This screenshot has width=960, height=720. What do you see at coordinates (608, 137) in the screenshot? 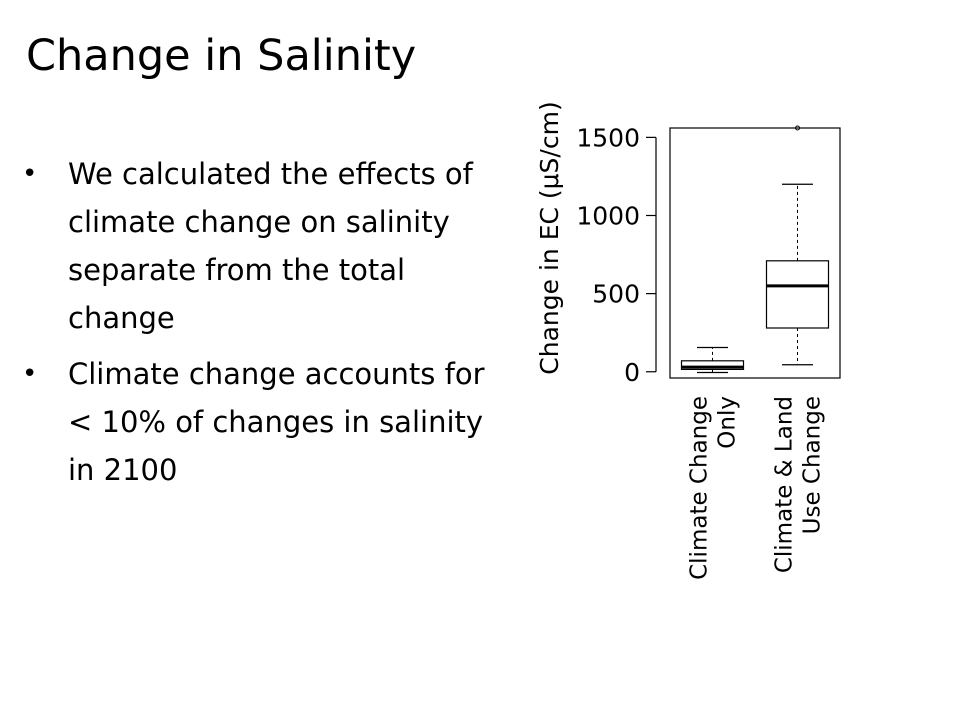
I see `y-tick-label: 1500` at bounding box center [608, 137].